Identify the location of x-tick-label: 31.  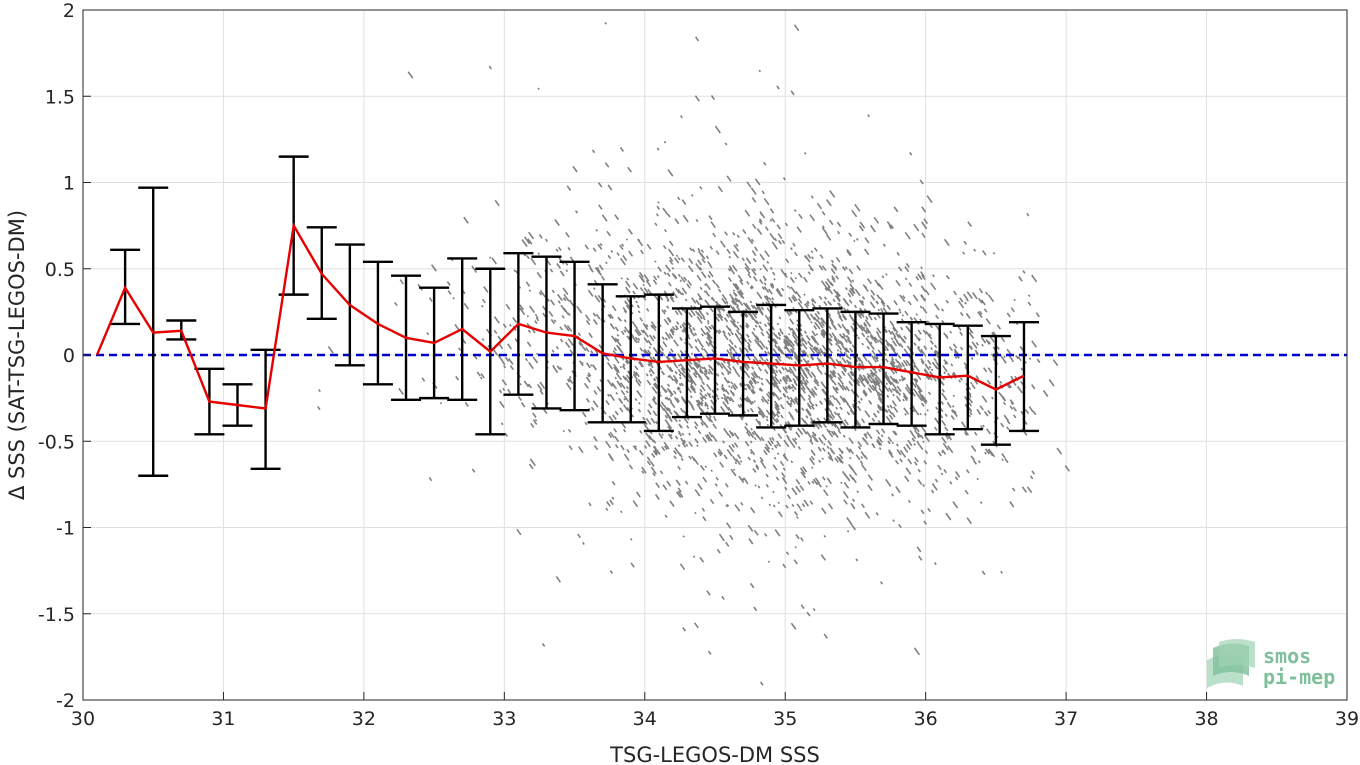
(223, 719).